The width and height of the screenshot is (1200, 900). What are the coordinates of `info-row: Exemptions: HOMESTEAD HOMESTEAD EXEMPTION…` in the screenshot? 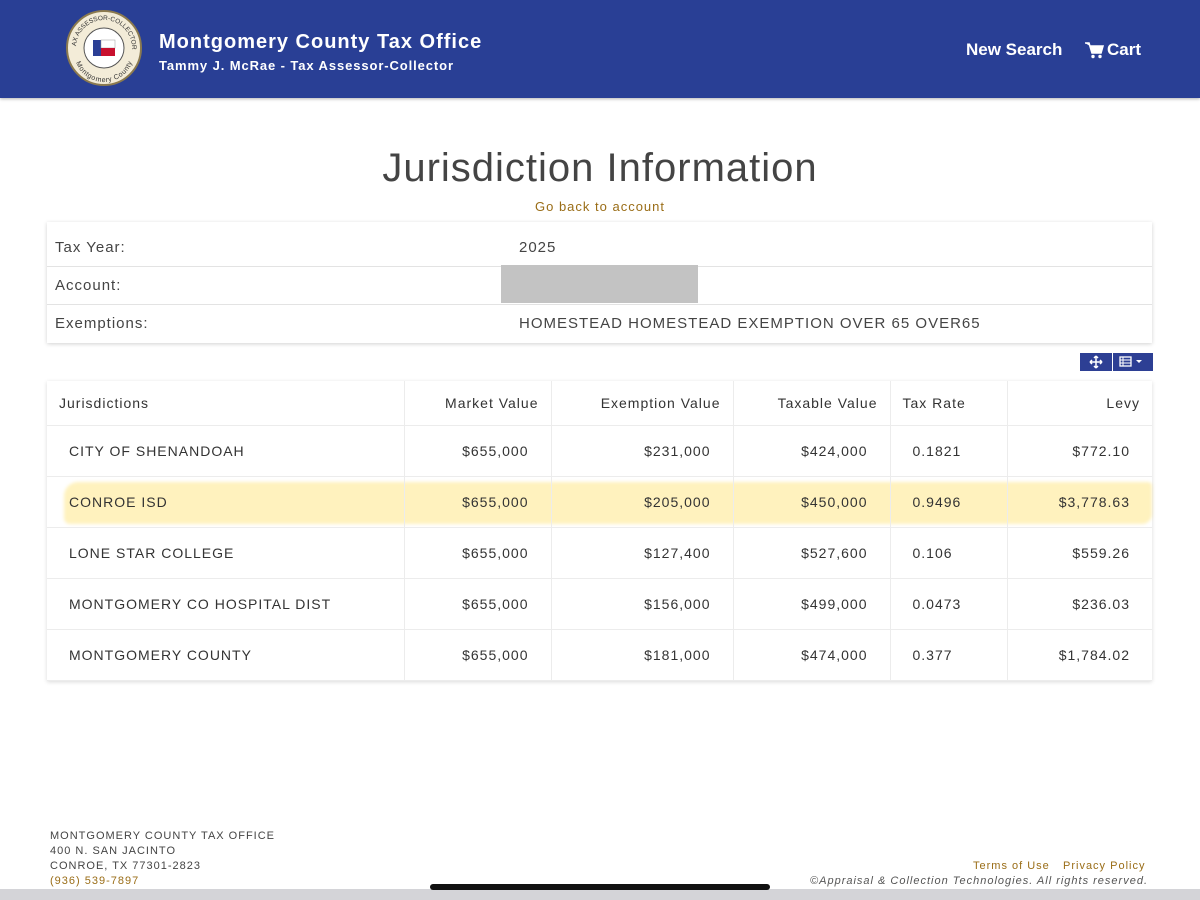 It's located at (599, 323).